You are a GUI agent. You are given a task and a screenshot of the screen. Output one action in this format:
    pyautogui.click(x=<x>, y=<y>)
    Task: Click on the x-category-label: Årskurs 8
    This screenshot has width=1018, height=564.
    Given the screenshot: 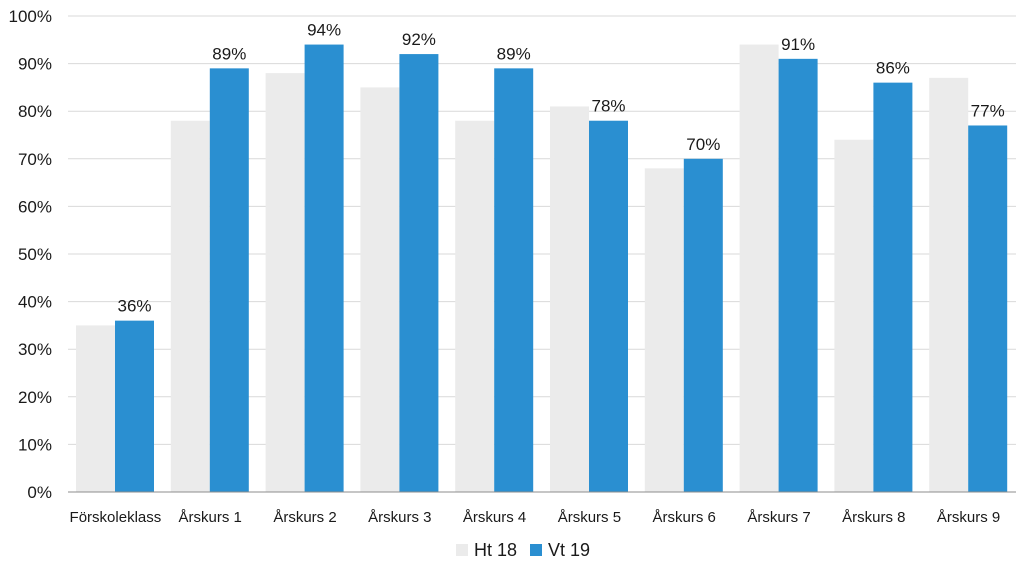 What is the action you would take?
    pyautogui.click(x=873, y=517)
    